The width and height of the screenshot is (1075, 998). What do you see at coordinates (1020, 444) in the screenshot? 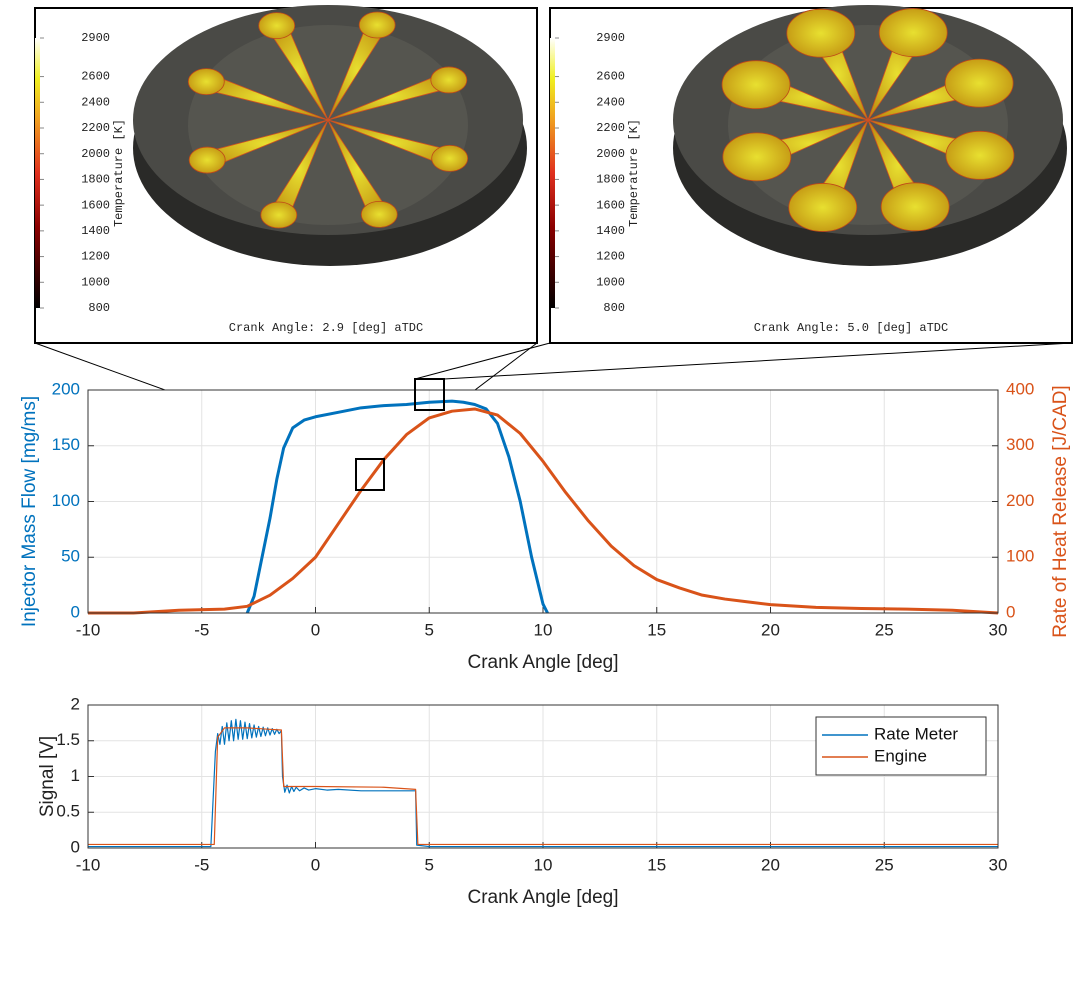
I see `y2-tick-label: 300` at bounding box center [1020, 444].